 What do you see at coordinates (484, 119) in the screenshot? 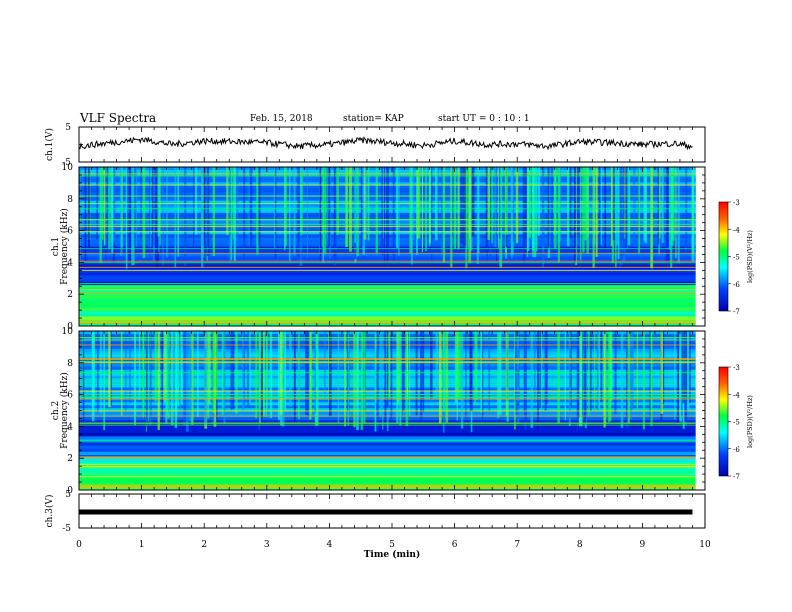
I see `start-time-label: start UT = 0 : 10 : 1` at bounding box center [484, 119].